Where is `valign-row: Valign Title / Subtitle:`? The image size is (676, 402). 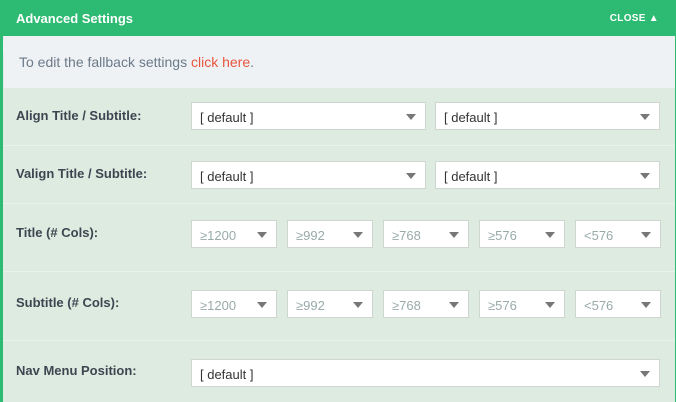 valign-row: Valign Title / Subtitle: is located at coordinates (339, 175).